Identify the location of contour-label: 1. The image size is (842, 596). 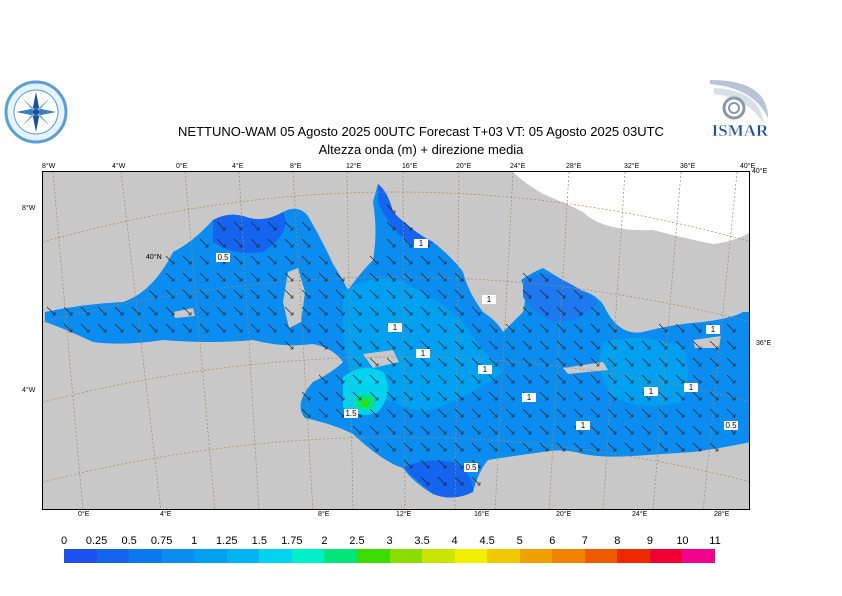
(395, 327).